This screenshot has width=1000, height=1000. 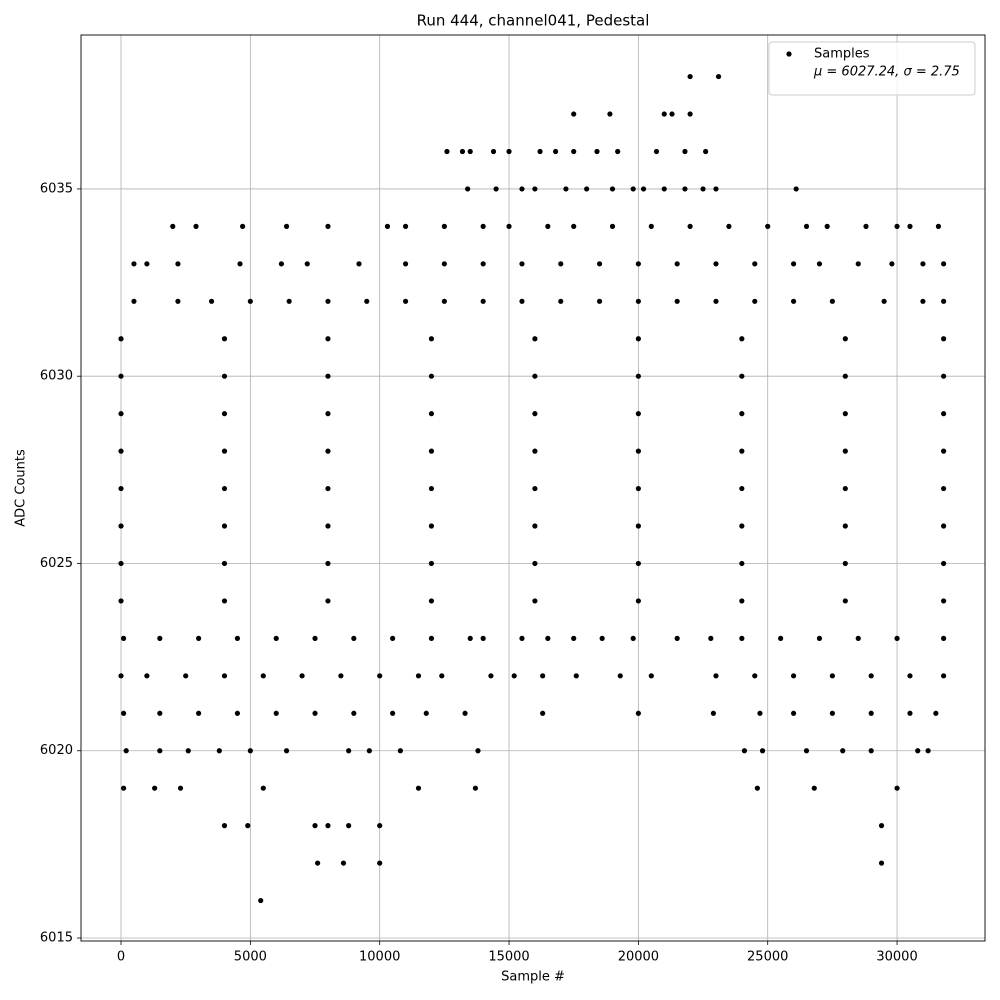 What do you see at coordinates (21, 488) in the screenshot?
I see `y-axis-label: ADC Counts` at bounding box center [21, 488].